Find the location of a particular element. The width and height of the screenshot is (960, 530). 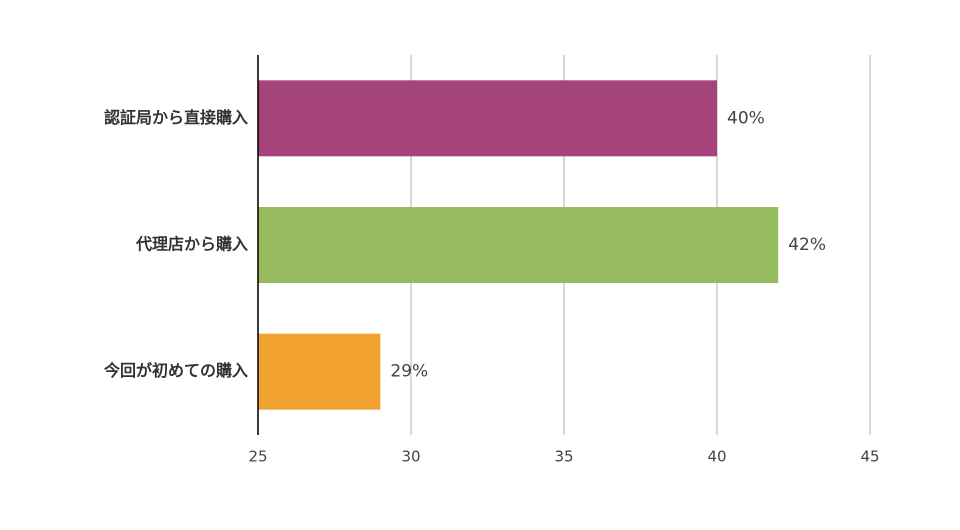

x-tick-label: 35 is located at coordinates (563, 457).